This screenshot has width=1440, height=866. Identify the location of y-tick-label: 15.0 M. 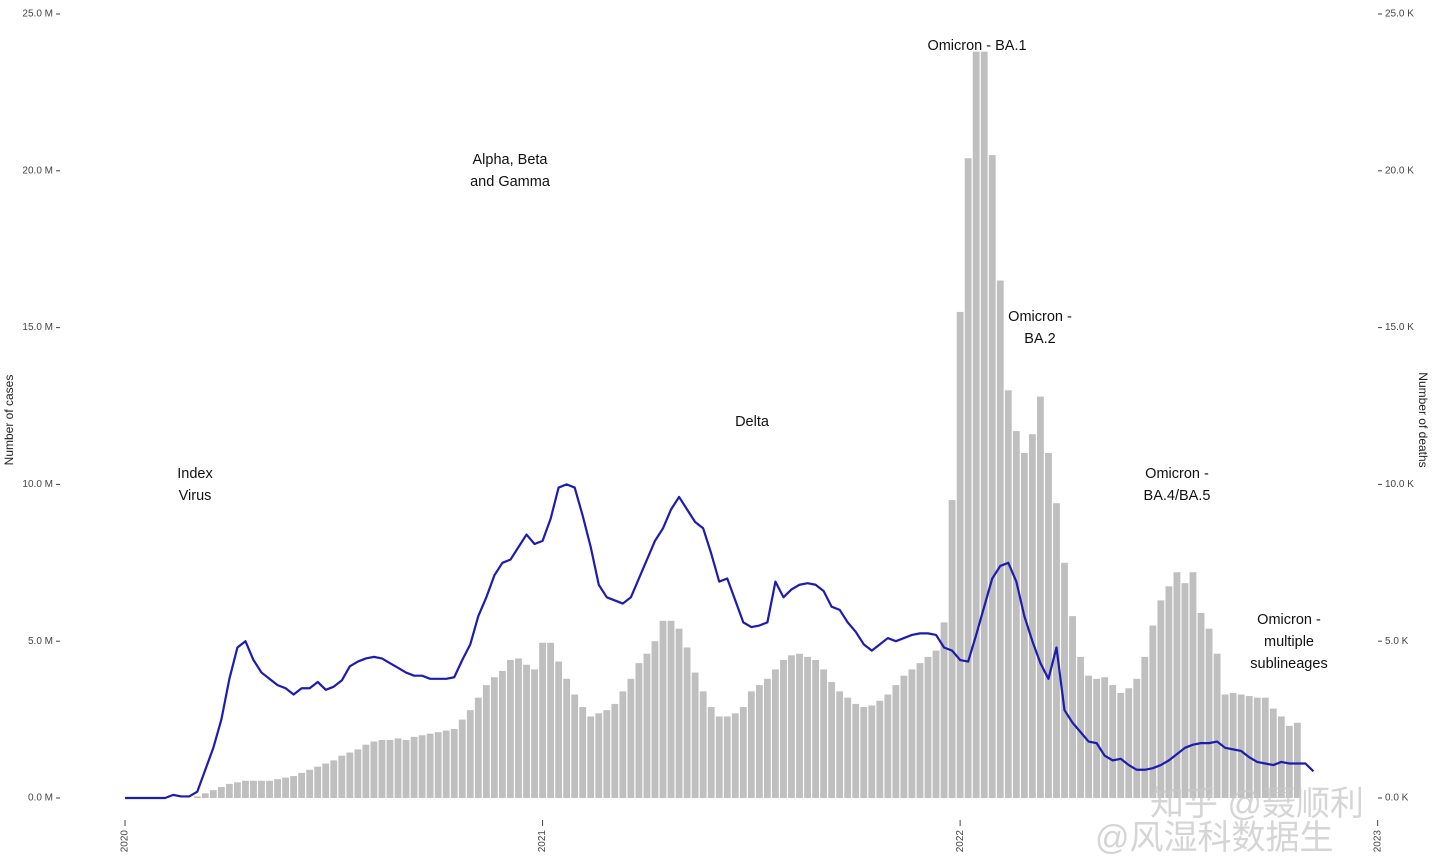
(37, 327).